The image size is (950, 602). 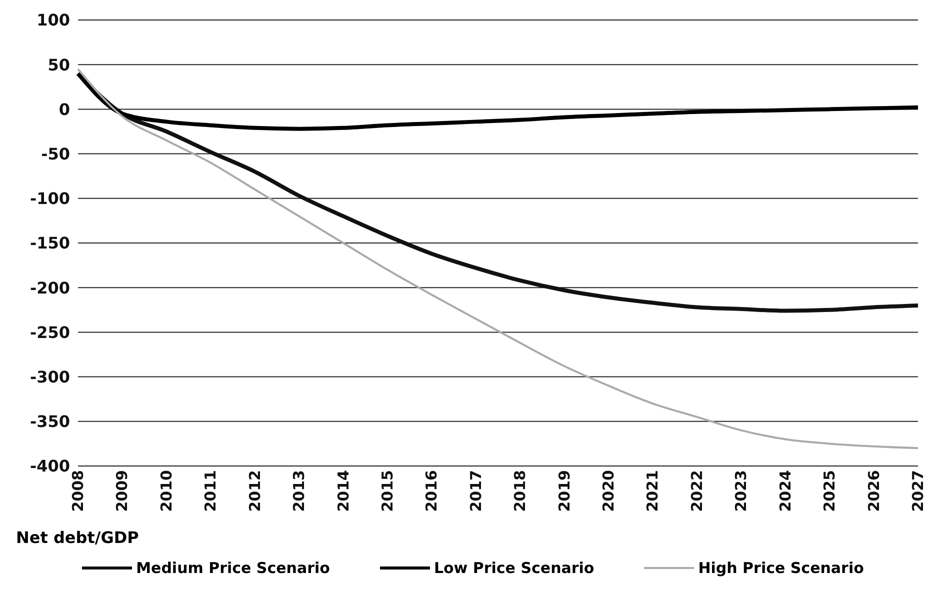 I want to click on x-tick-label: 2020, so click(x=609, y=491).